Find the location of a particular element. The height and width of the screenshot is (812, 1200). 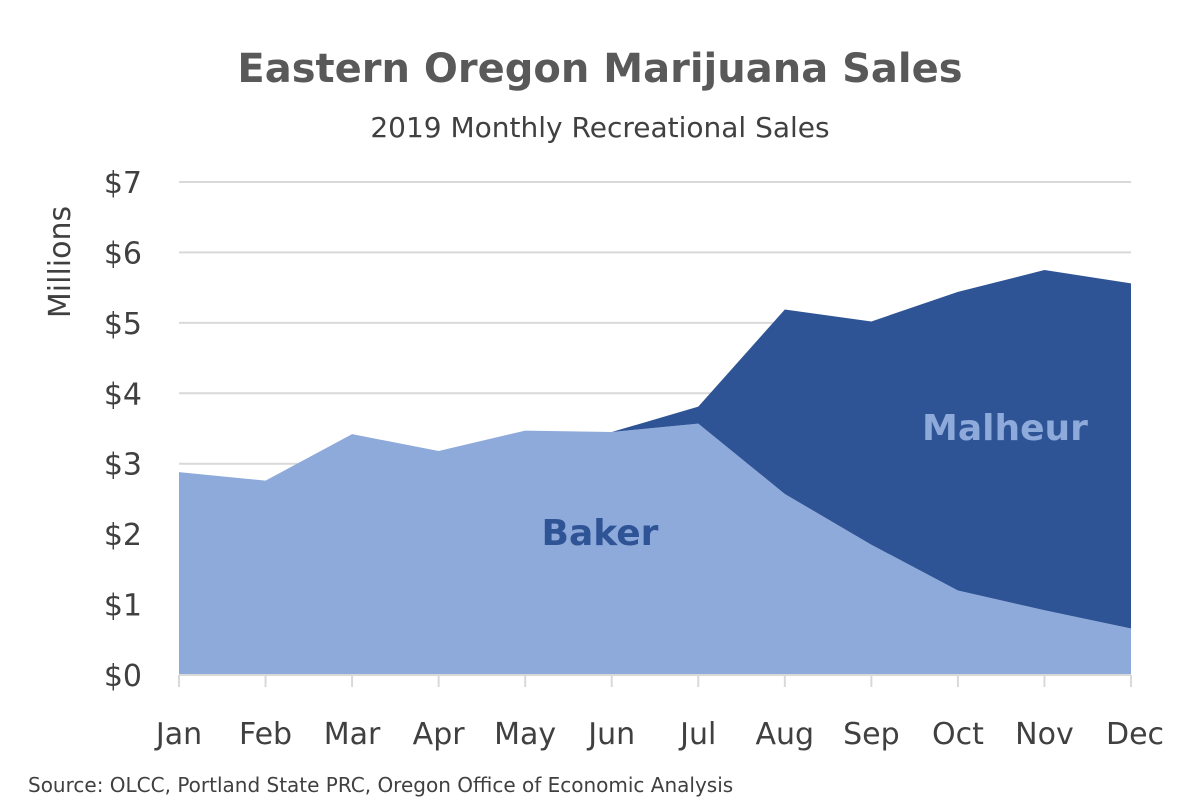

x-tick-label: Oct is located at coordinates (958, 734).